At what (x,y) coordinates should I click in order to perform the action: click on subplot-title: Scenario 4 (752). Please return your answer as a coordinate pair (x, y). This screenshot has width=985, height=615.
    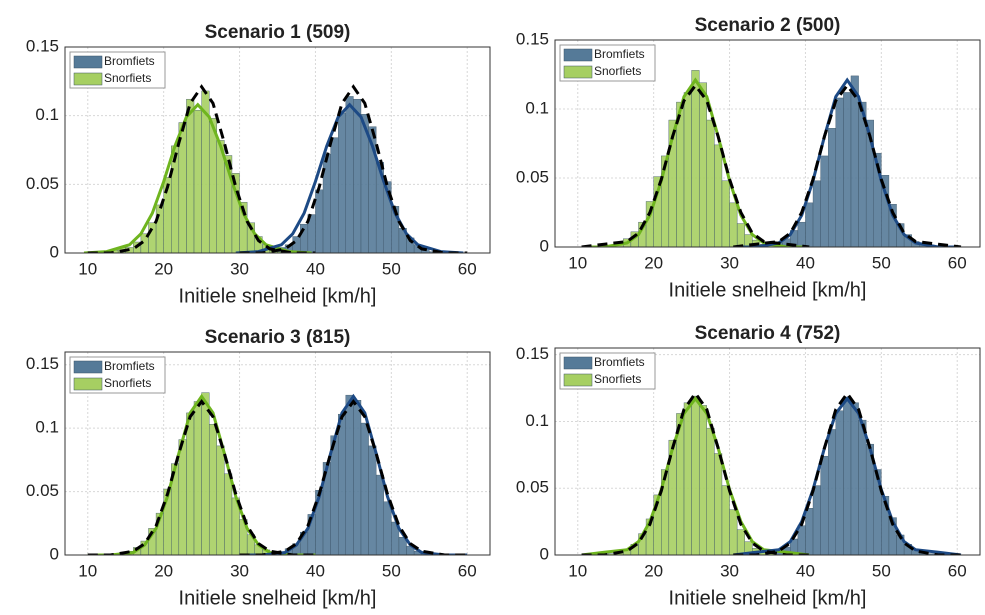
    Looking at the image, I should click on (768, 333).